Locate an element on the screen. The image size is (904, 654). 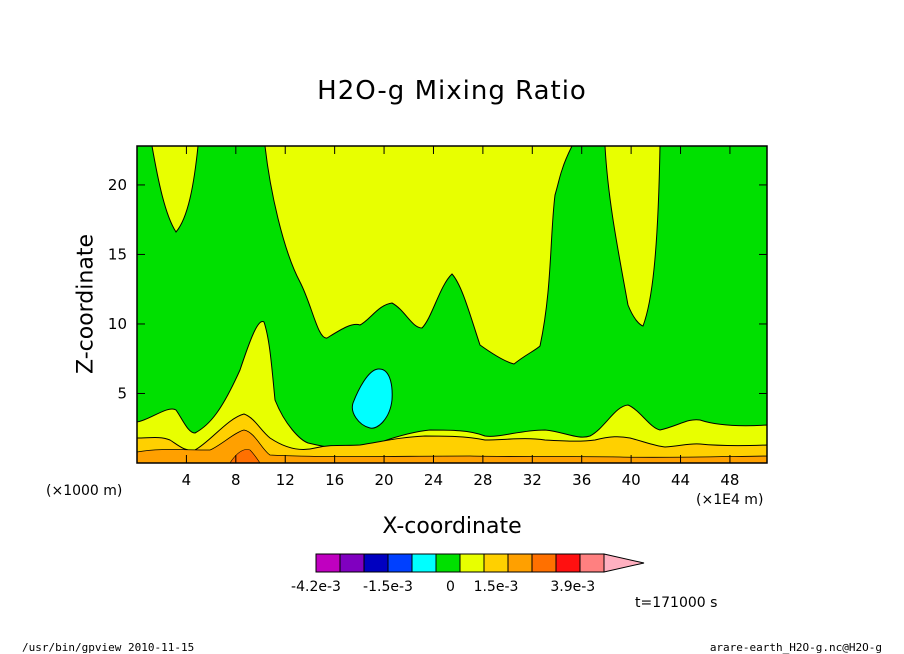
x-tick-label: 16 is located at coordinates (334, 480).